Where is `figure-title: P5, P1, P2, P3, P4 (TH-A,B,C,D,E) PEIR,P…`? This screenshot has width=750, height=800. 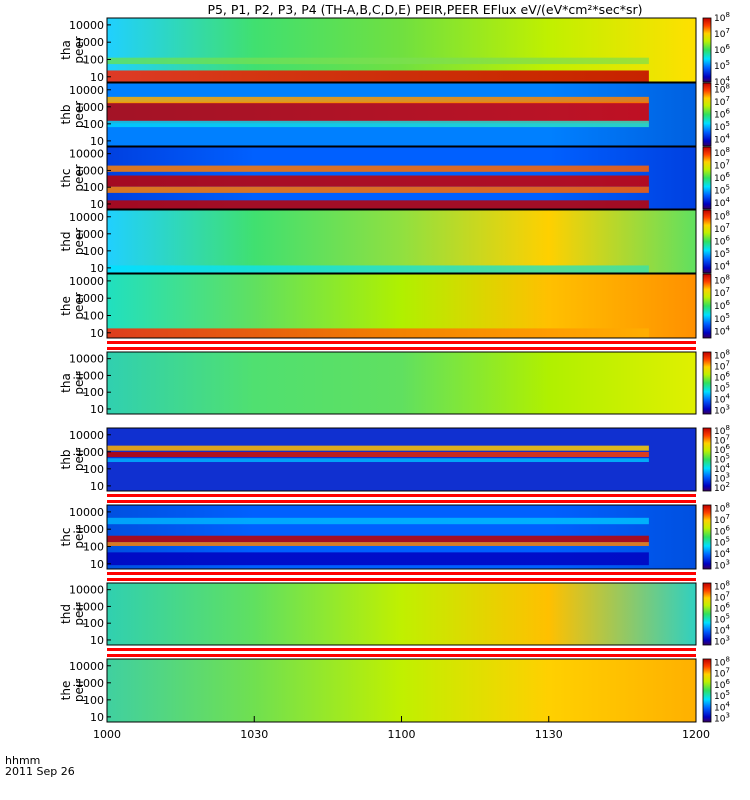 figure-title: P5, P1, P2, P3, P4 (TH-A,B,C,D,E) PEIR,P… is located at coordinates (424, 9).